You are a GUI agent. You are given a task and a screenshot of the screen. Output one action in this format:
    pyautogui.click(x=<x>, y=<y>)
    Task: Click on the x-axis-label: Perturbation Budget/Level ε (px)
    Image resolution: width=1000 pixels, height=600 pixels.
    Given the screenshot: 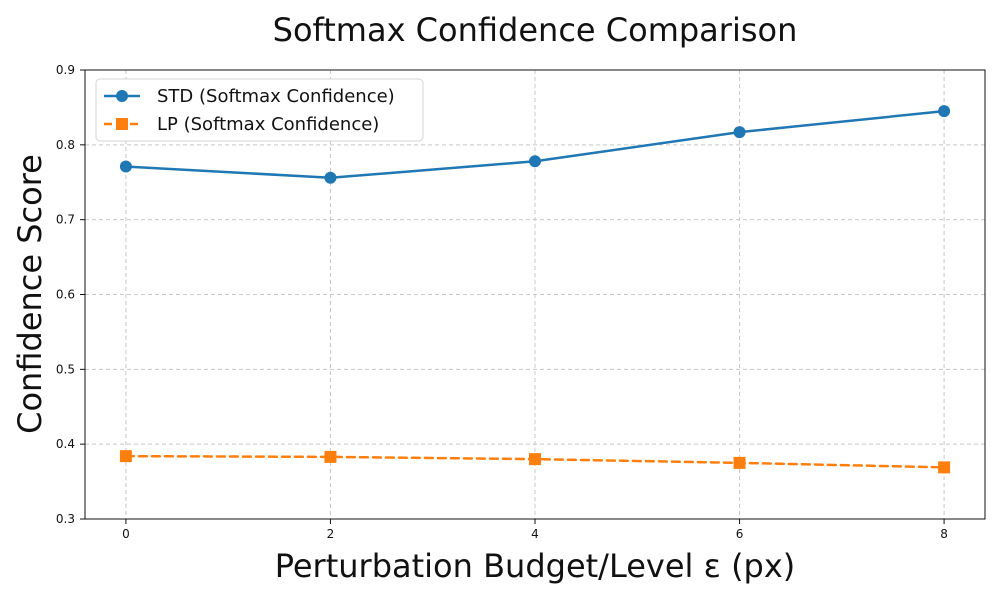 What is the action you would take?
    pyautogui.click(x=535, y=566)
    